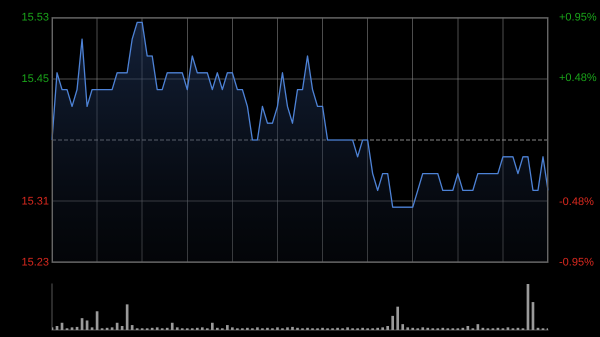 This screenshot has width=600, height=337. I want to click on y2-tick-label: -0.95%, so click(576, 262).